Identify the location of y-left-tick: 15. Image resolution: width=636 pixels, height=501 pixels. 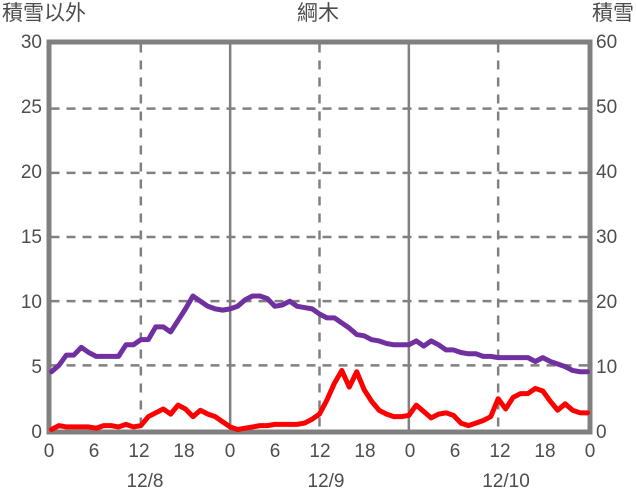
(31, 237).